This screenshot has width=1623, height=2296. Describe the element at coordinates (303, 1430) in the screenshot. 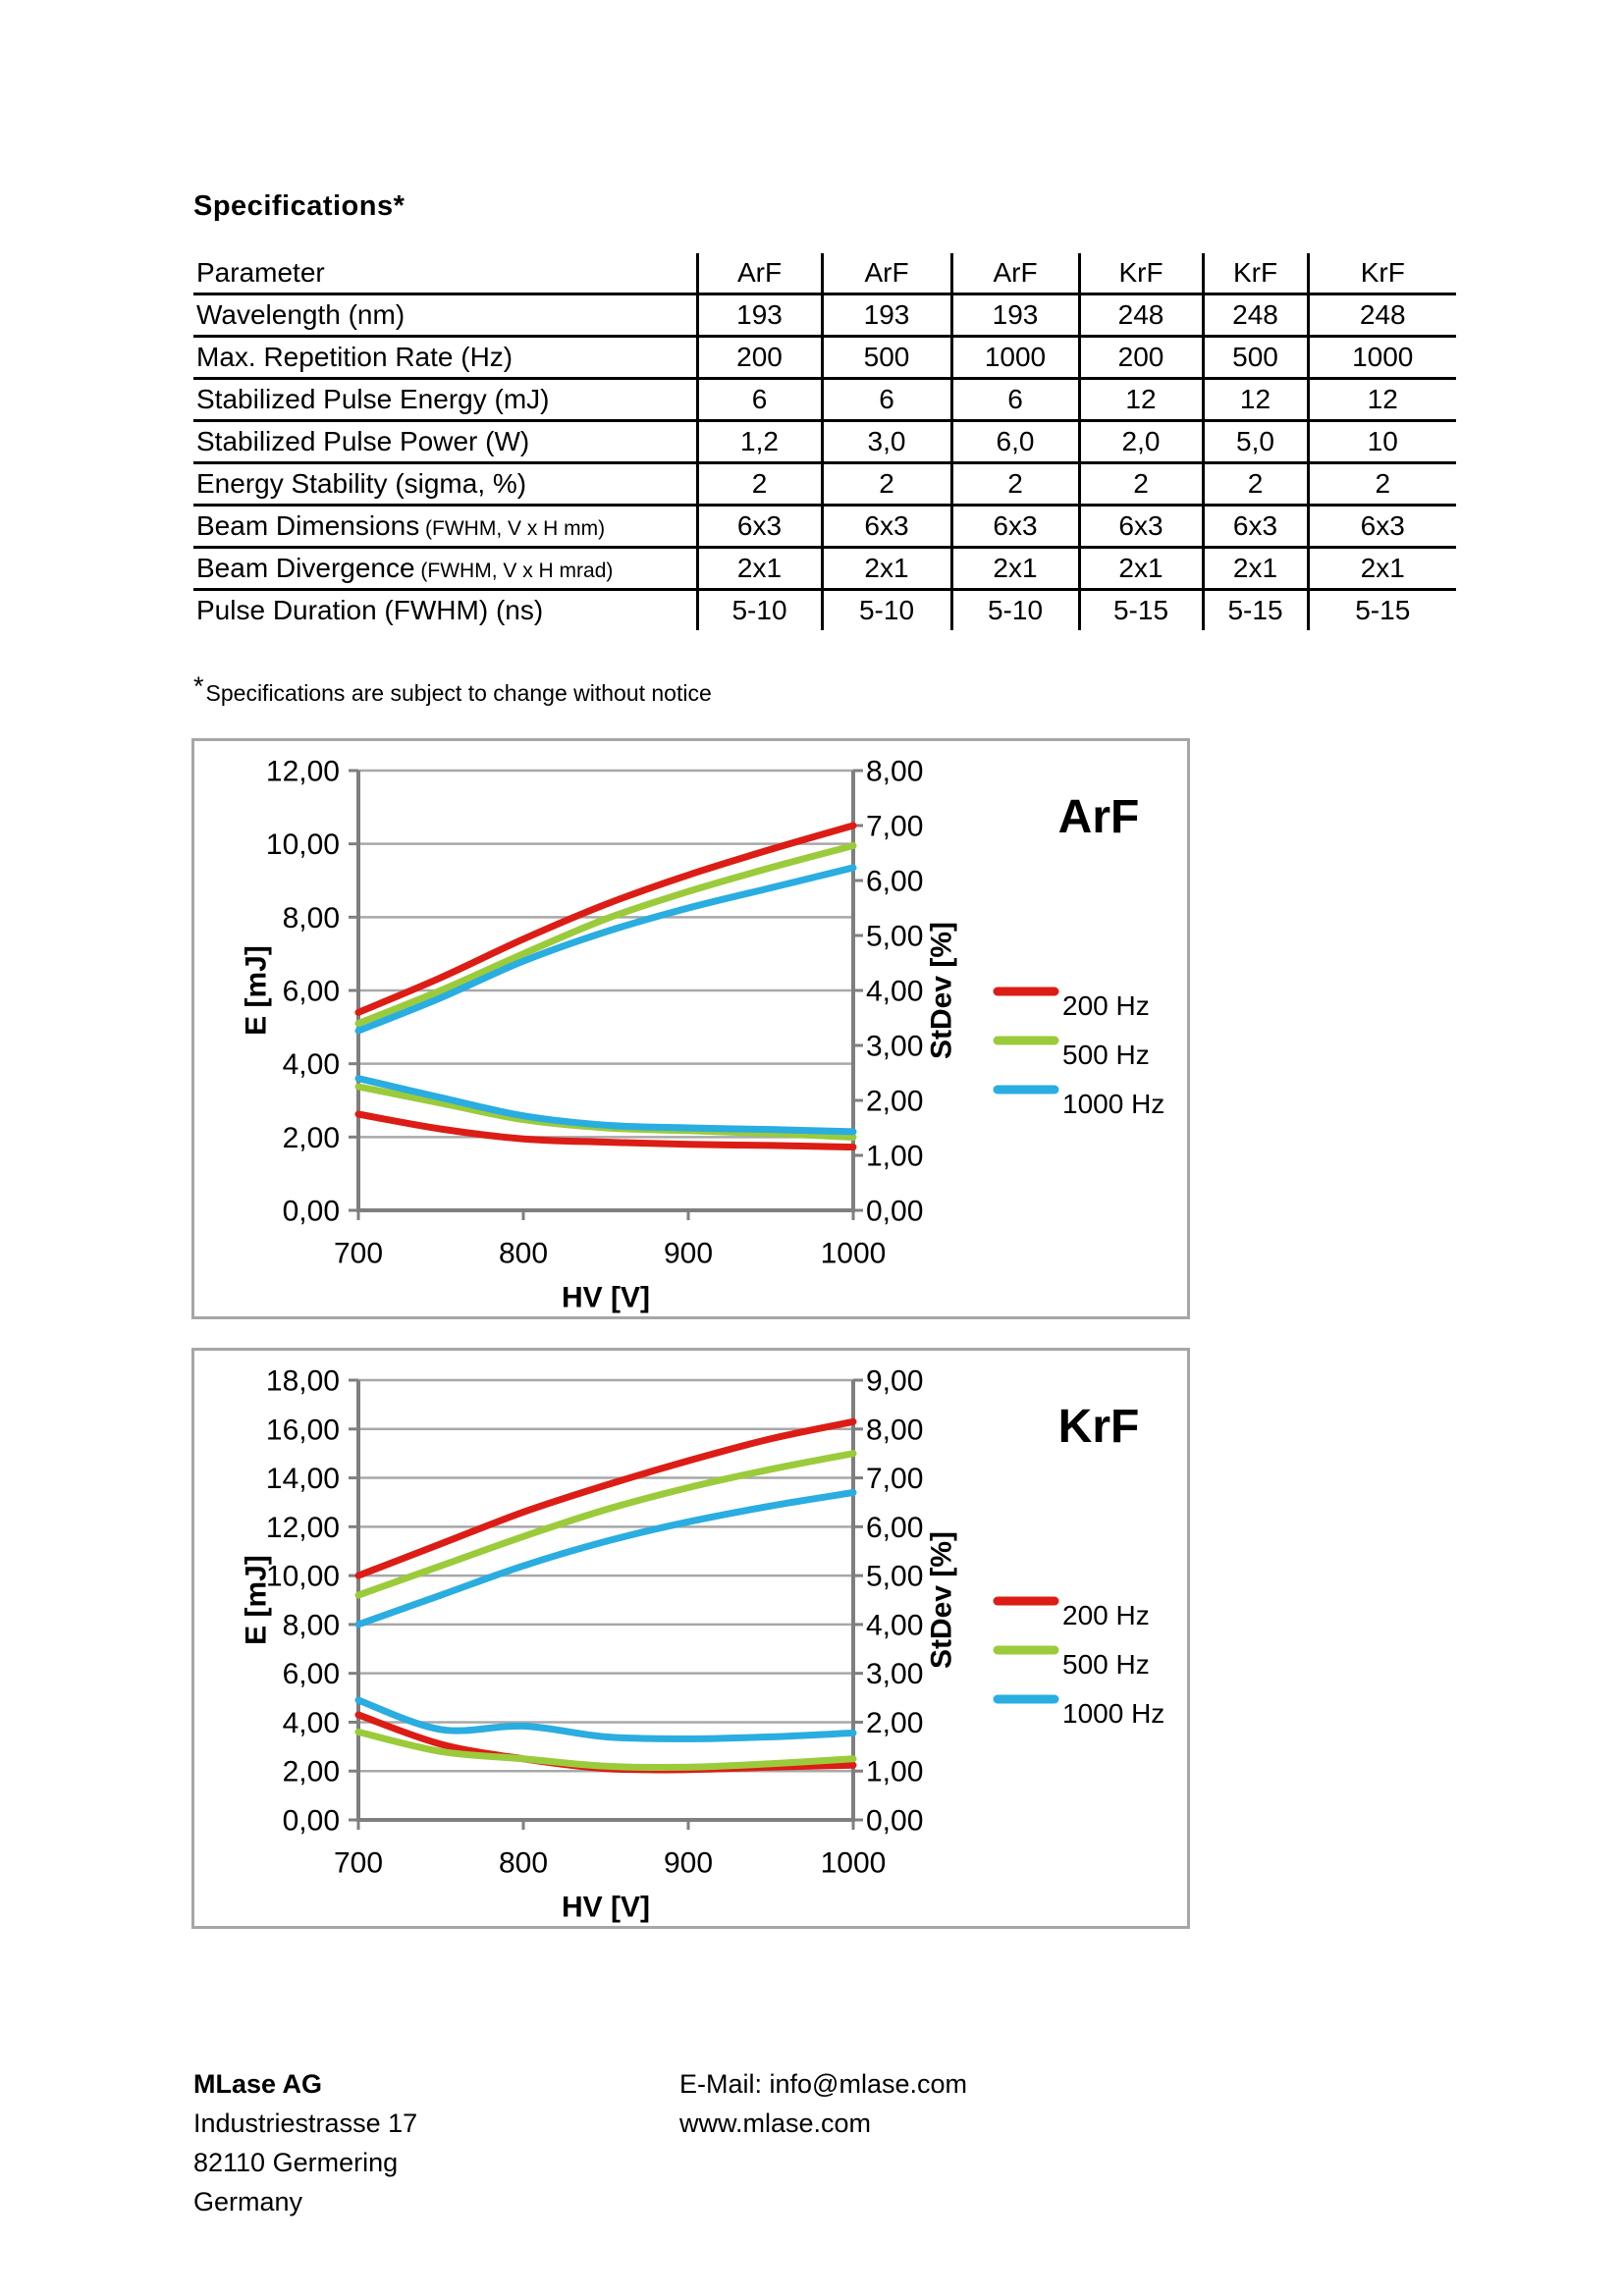

I see `svg-text: 16,00` at that location.